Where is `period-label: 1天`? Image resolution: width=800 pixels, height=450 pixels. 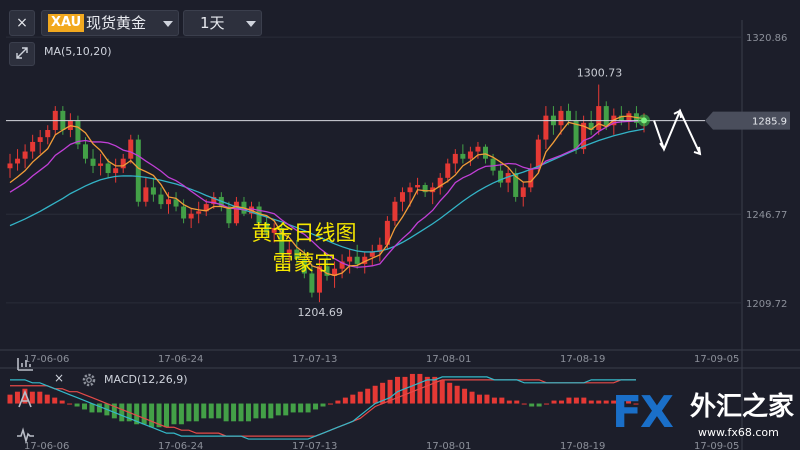 period-label: 1天 is located at coordinates (212, 23).